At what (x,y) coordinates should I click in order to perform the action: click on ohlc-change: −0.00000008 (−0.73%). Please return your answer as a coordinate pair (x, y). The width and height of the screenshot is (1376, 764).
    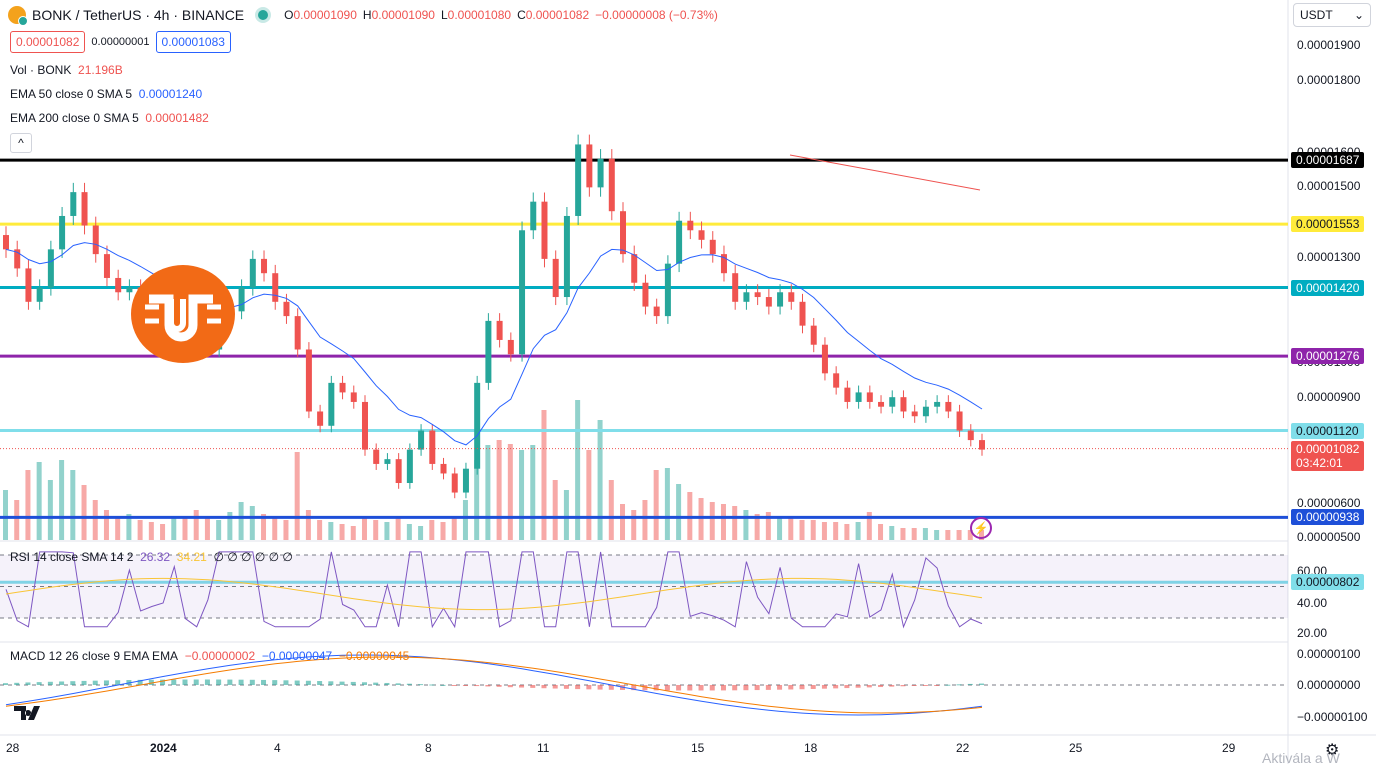
    Looking at the image, I should click on (656, 15).